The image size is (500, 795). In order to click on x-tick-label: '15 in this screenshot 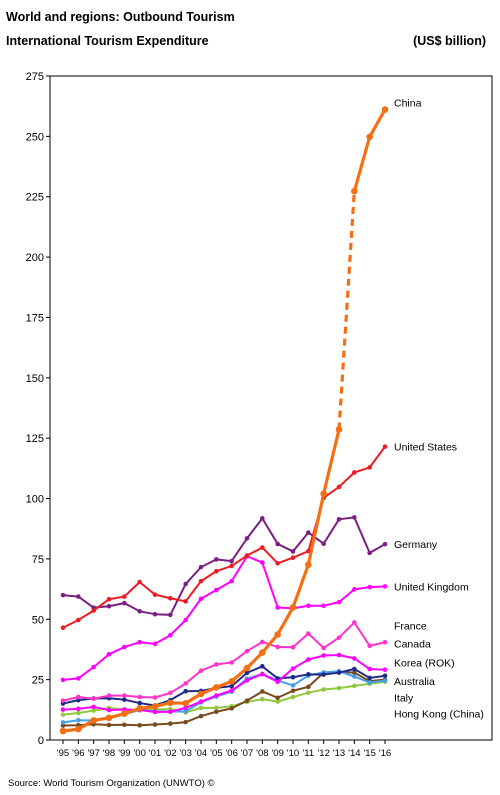, I will do `click(369, 753)`.